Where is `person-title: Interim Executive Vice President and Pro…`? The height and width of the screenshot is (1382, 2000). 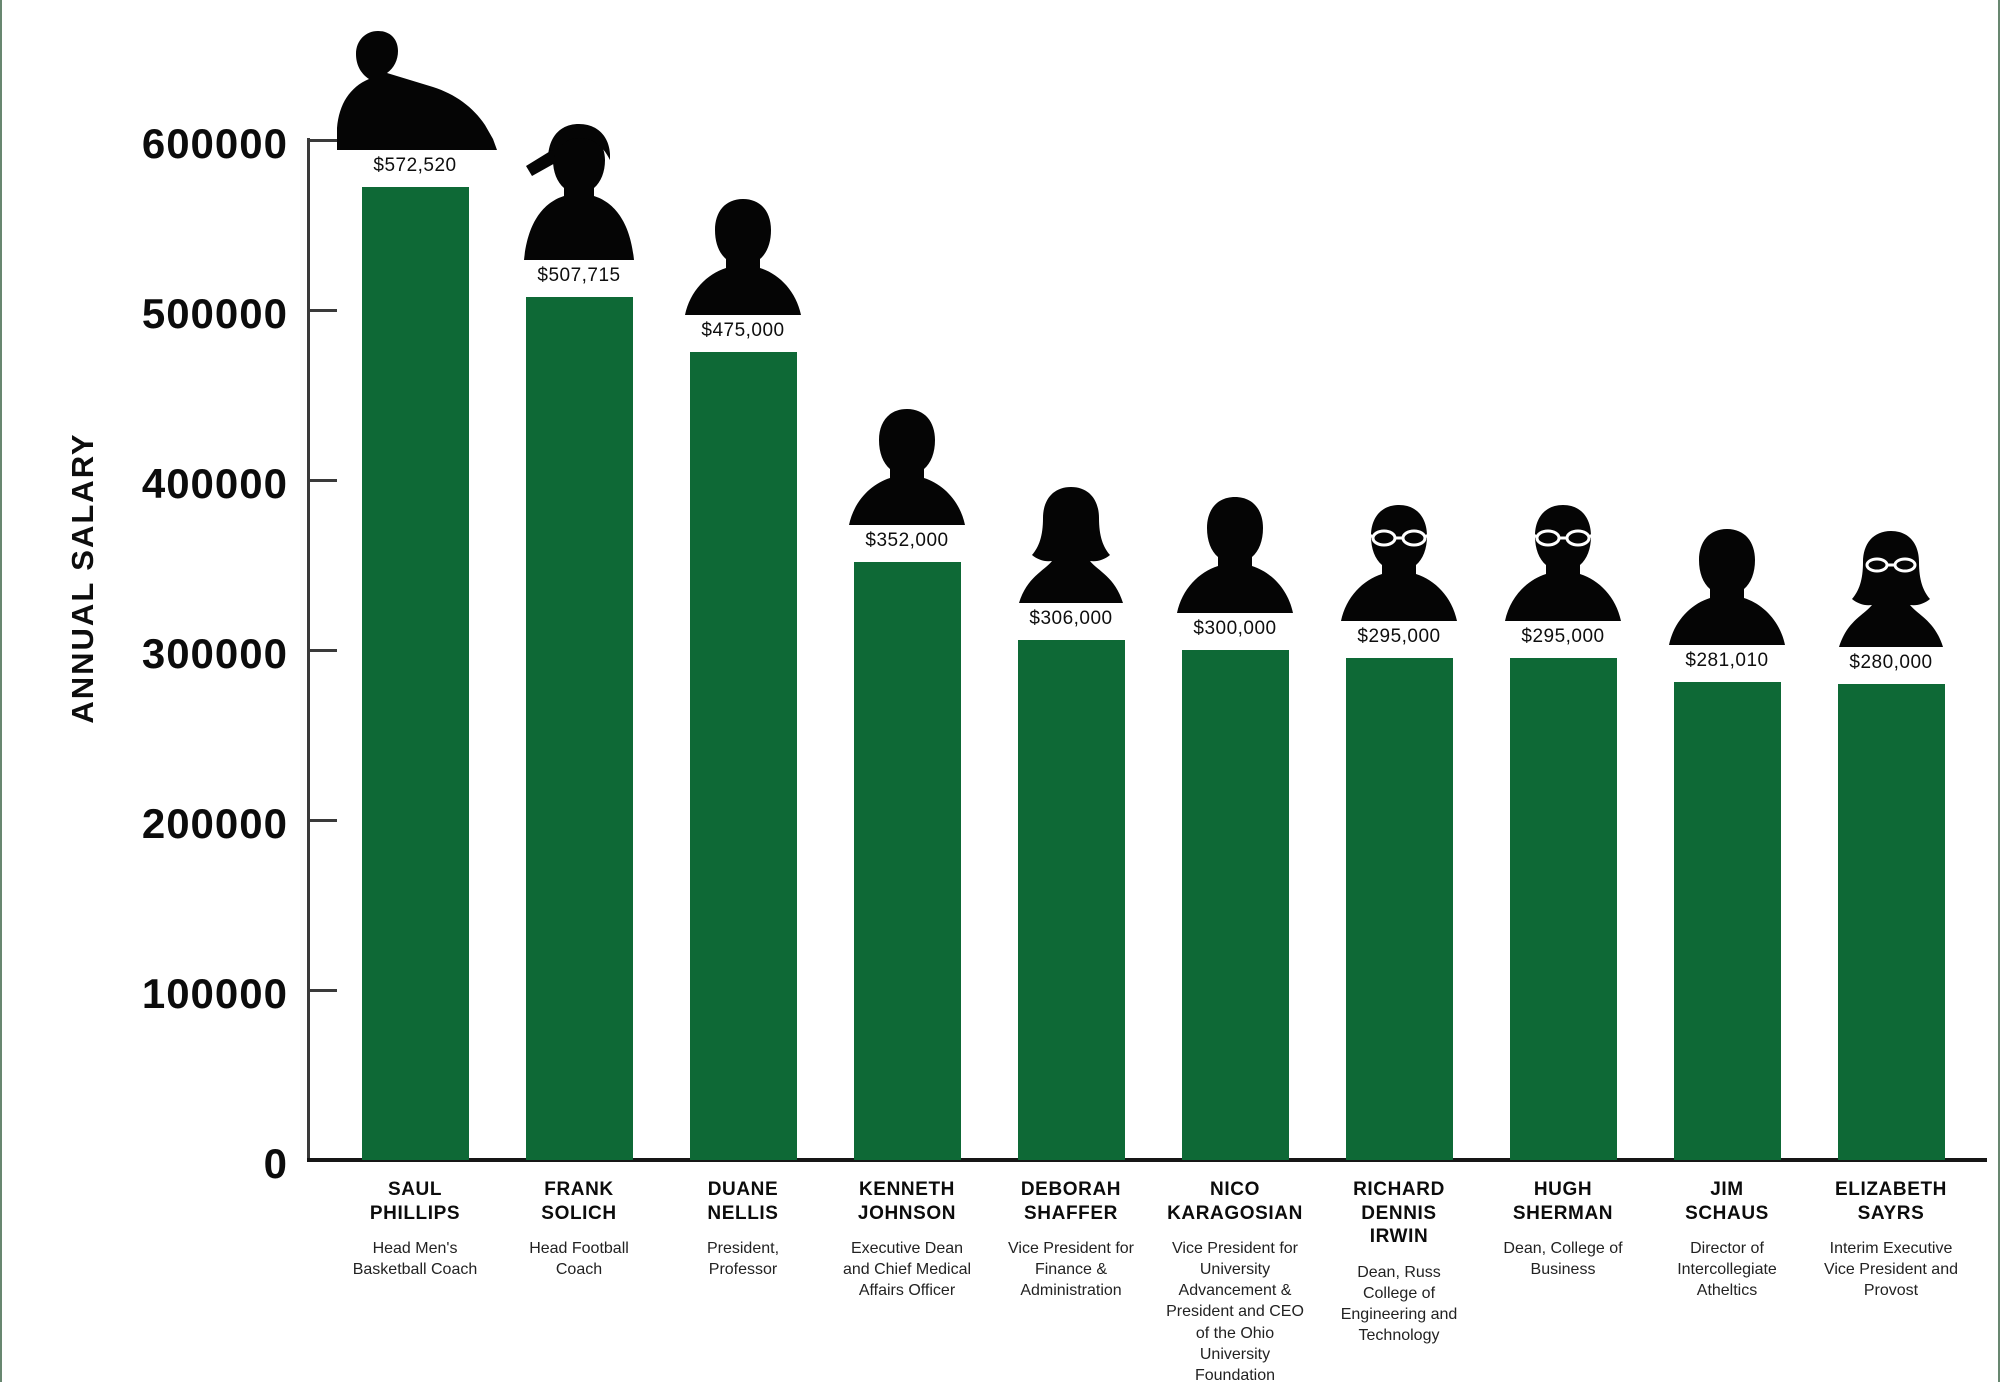 person-title: Interim Executive Vice President and Pro… is located at coordinates (1890, 1270).